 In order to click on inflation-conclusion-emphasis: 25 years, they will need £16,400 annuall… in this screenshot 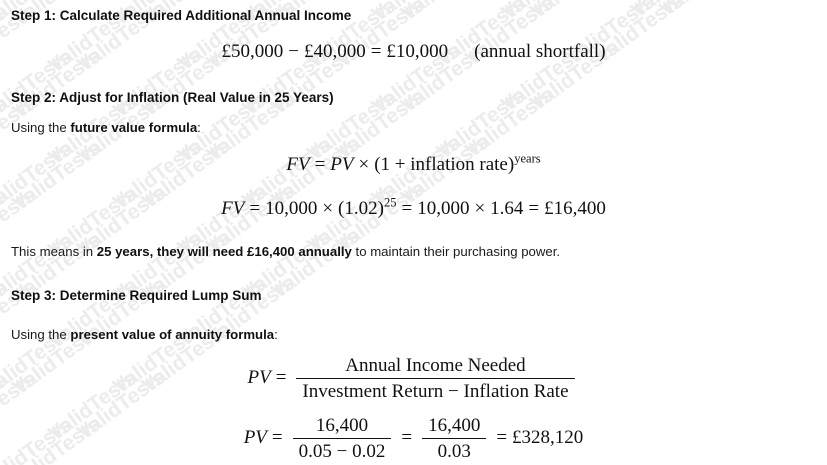, I will do `click(224, 251)`.